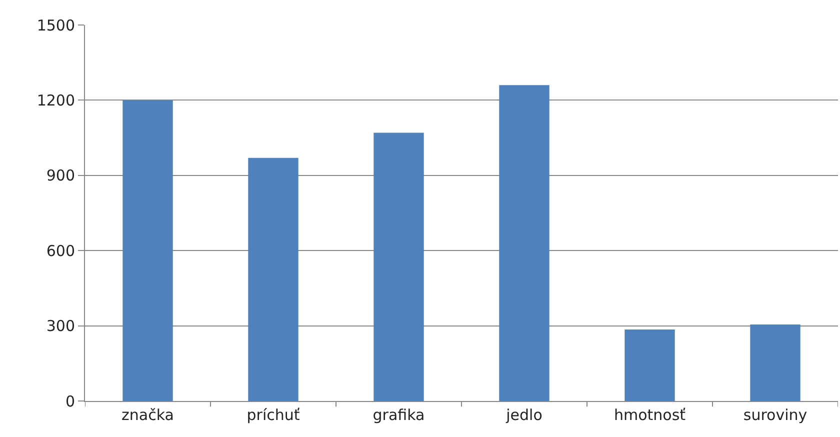 This screenshot has height=437, width=840. What do you see at coordinates (60, 326) in the screenshot?
I see `y-tick-label: 300` at bounding box center [60, 326].